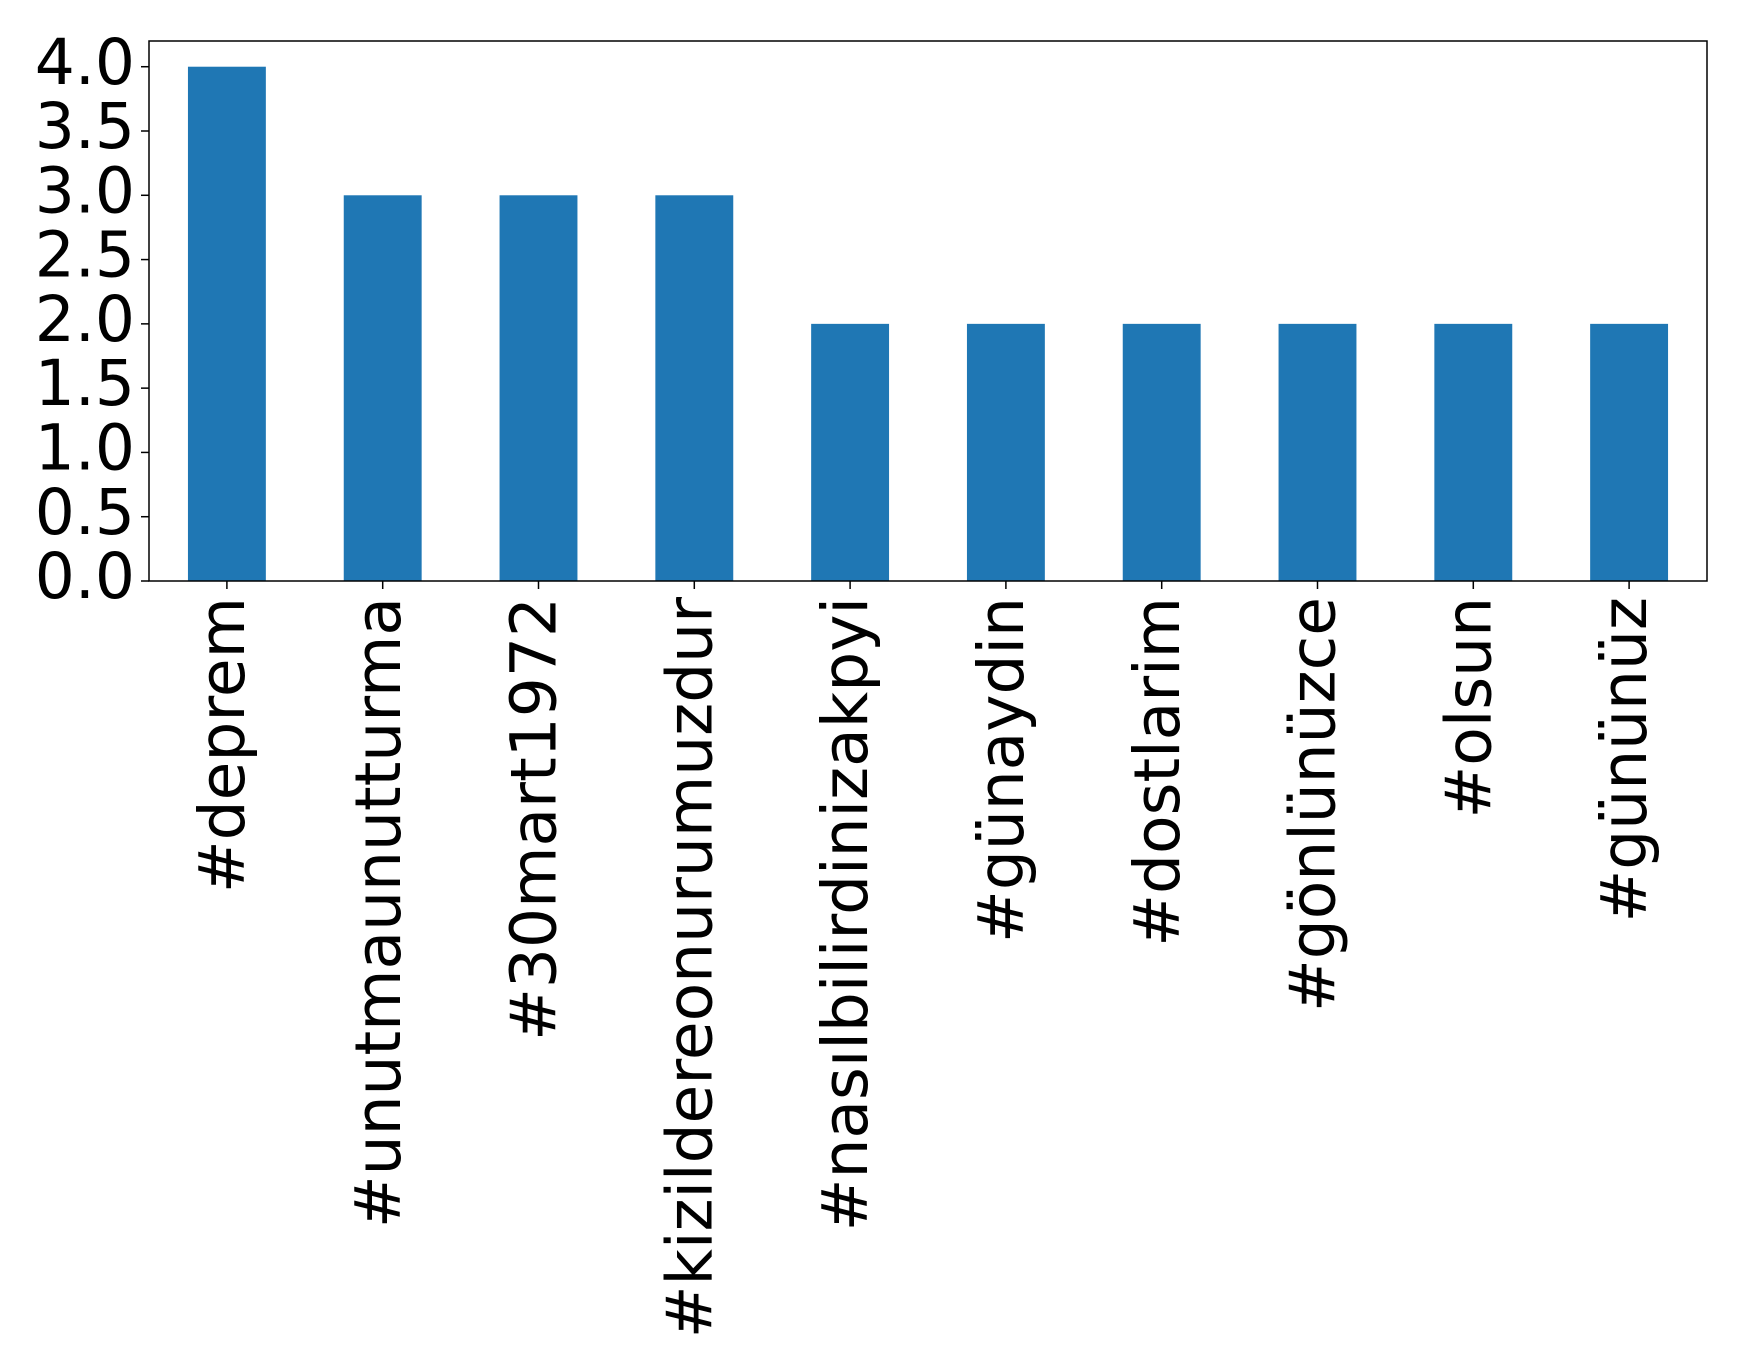 The width and height of the screenshot is (1739, 1363). Describe the element at coordinates (378, 912) in the screenshot. I see `x-tick-label: #unutmaunutturma` at that location.